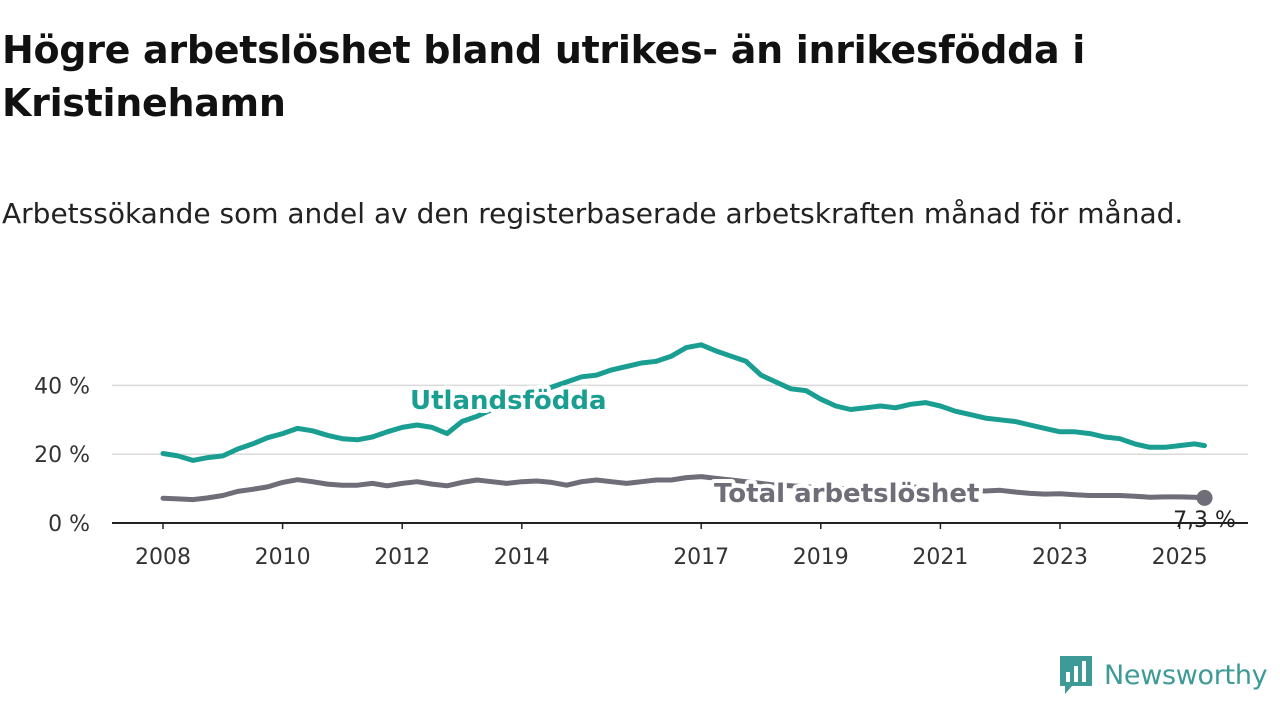 The width and height of the screenshot is (1280, 720). What do you see at coordinates (402, 557) in the screenshot?
I see `x-tick-label: 2012` at bounding box center [402, 557].